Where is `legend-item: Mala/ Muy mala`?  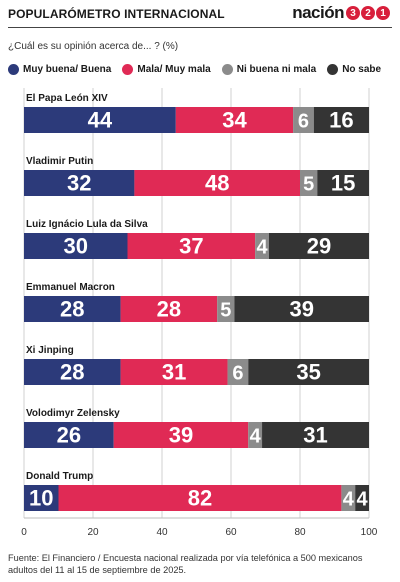 legend-item: Mala/ Muy mala is located at coordinates (166, 69).